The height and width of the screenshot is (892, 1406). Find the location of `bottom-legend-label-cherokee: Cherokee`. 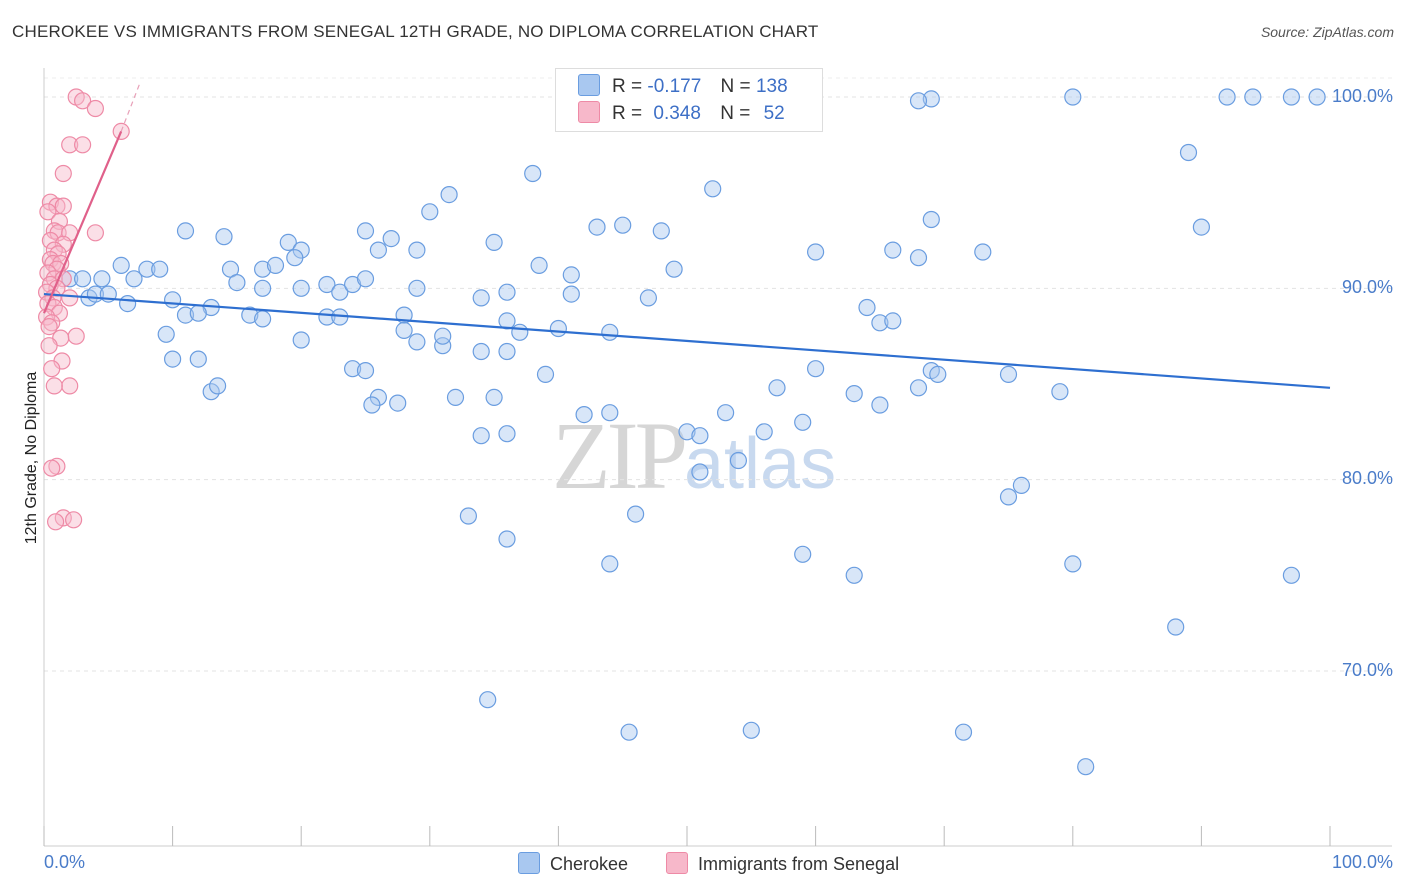

bottom-legend-label-cherokee: Cherokee is located at coordinates (589, 864).